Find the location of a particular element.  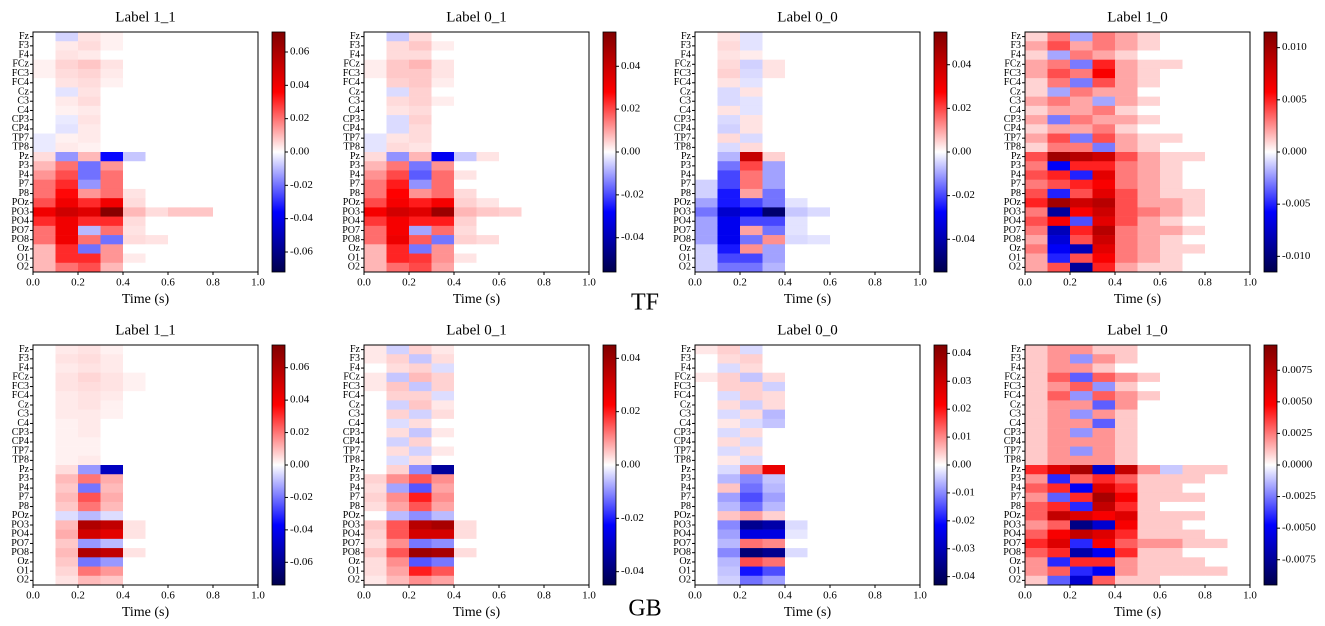

plot-frame is located at coordinates (145, 152).